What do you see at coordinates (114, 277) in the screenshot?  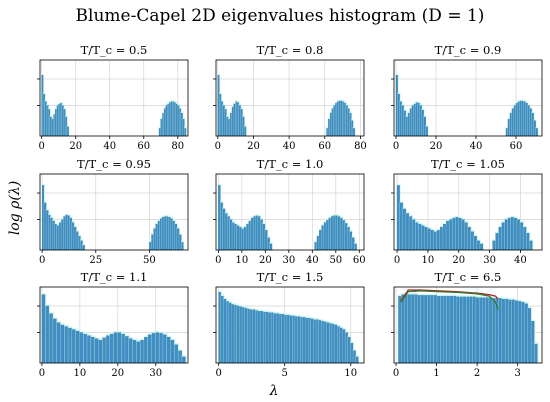 I see `subplot-title: T/T_c = 1.1` at bounding box center [114, 277].